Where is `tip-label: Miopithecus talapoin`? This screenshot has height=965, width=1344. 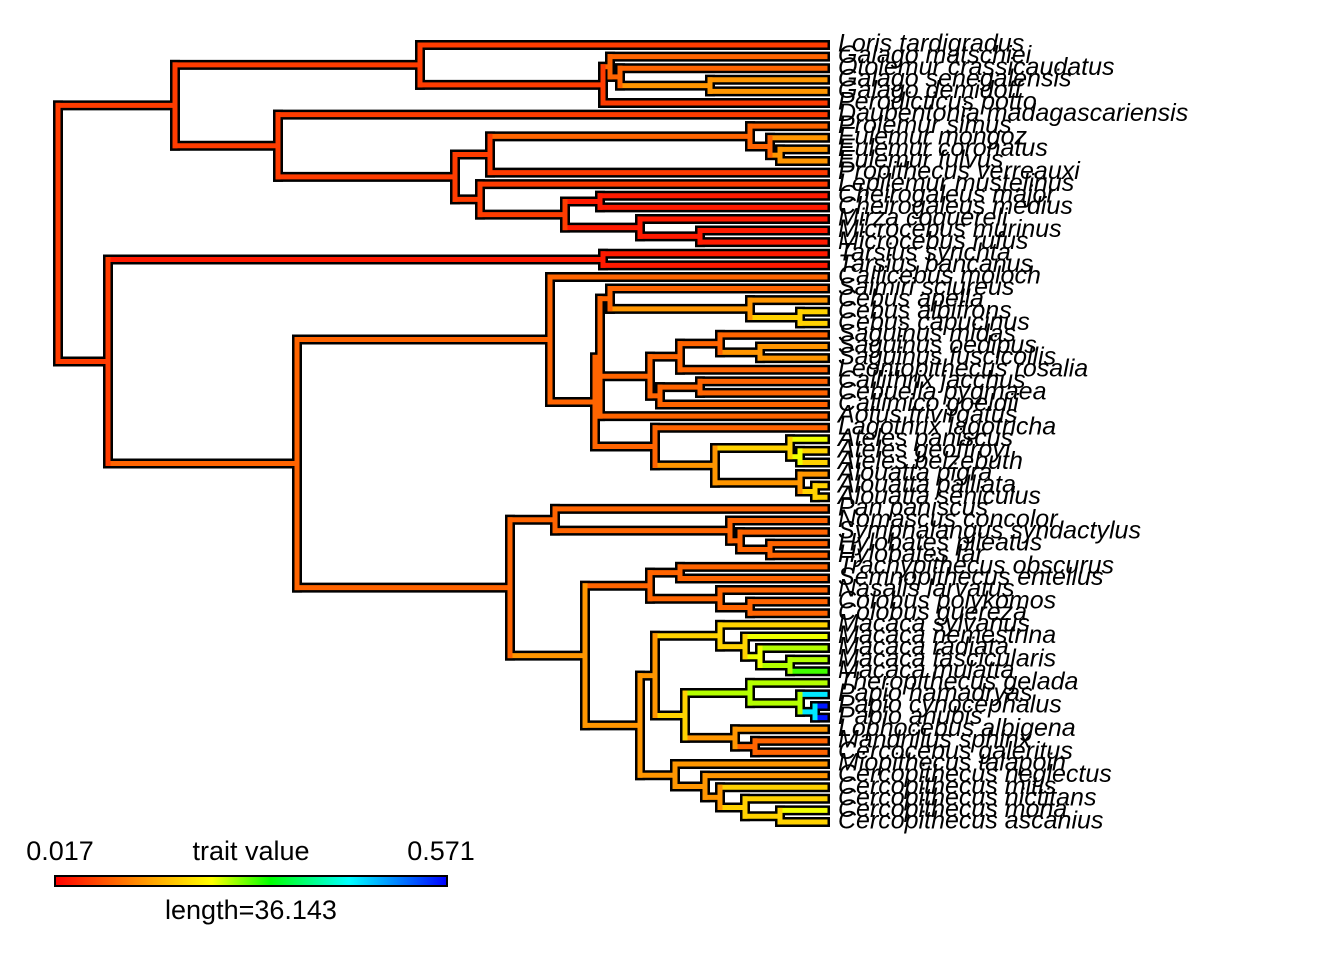 tip-label: Miopithecus talapoin is located at coordinates (952, 763).